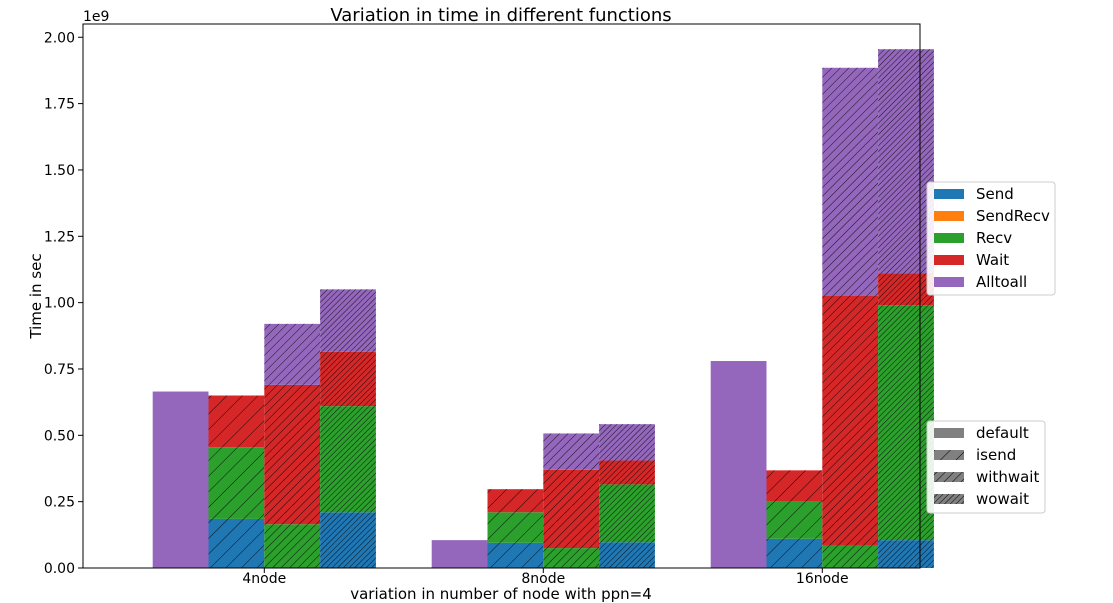  What do you see at coordinates (906, 554) in the screenshot?
I see `bar-hatch-16node-wowait-send` at bounding box center [906, 554].